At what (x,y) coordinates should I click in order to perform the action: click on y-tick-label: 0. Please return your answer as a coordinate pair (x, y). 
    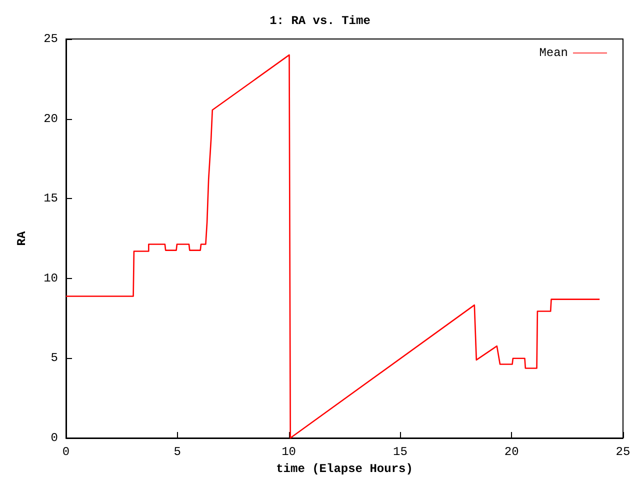
    Looking at the image, I should click on (54, 438).